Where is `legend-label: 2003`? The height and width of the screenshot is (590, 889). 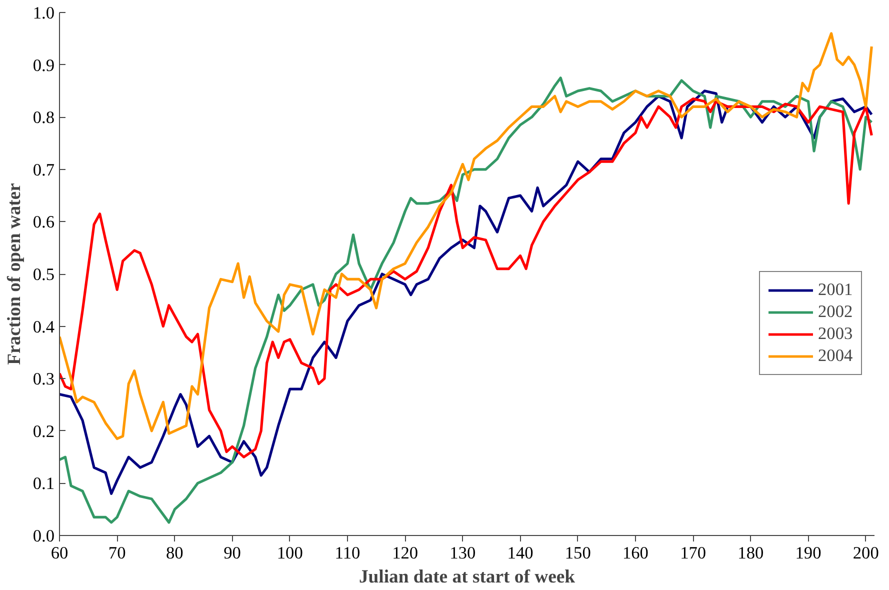 legend-label: 2003 is located at coordinates (835, 334).